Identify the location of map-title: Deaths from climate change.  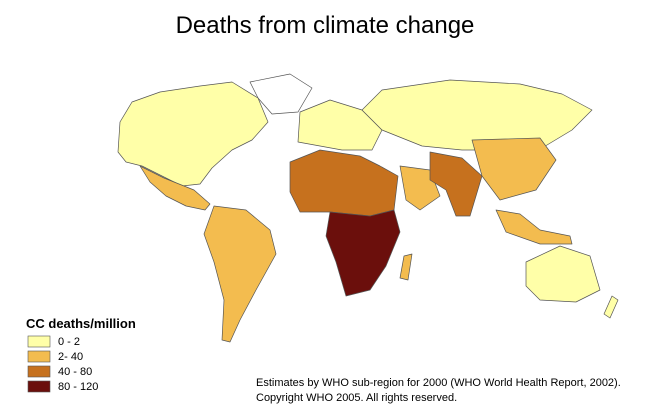
(325, 25).